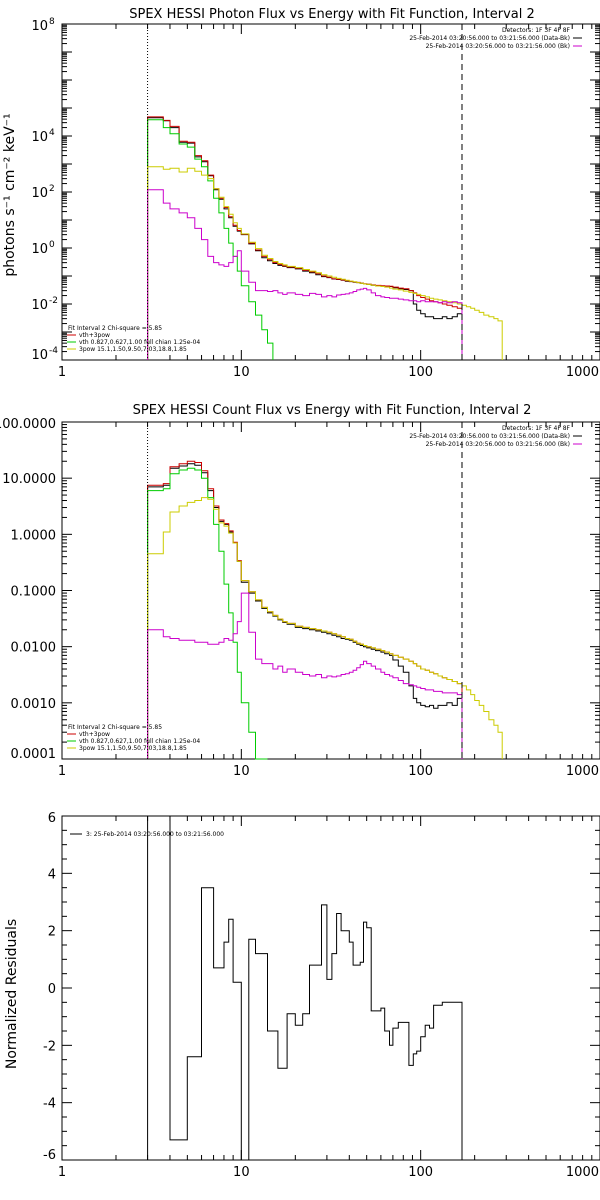  I want to click on y-tick-label: 2, so click(52, 932).